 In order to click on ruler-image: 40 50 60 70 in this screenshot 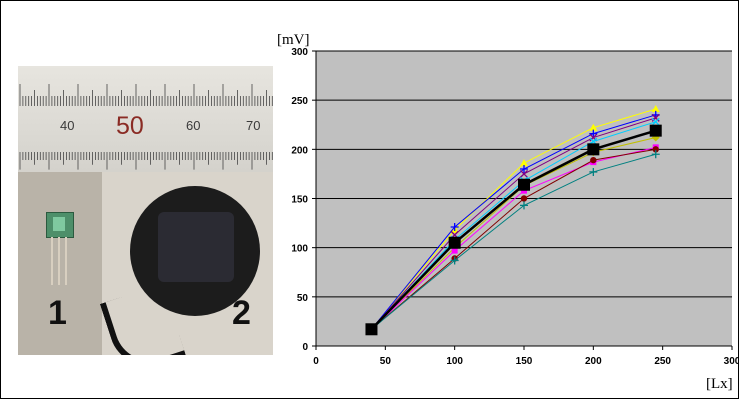, I will do `click(145, 119)`.